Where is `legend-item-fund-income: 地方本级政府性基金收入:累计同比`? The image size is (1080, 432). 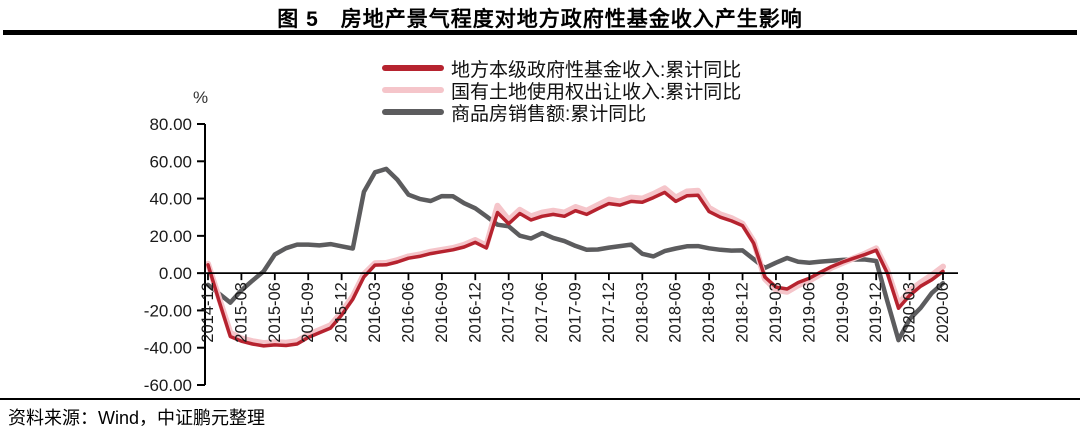 legend-item-fund-income: 地方本级政府性基金收入:累计同比 is located at coordinates (562, 69).